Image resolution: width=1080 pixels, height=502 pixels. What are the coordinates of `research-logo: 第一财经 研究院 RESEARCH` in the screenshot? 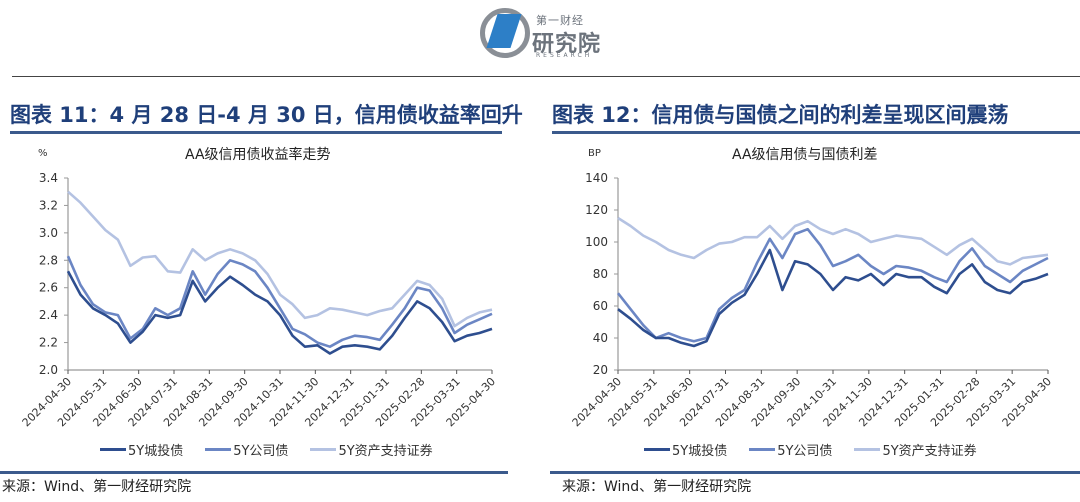 It's located at (545, 34).